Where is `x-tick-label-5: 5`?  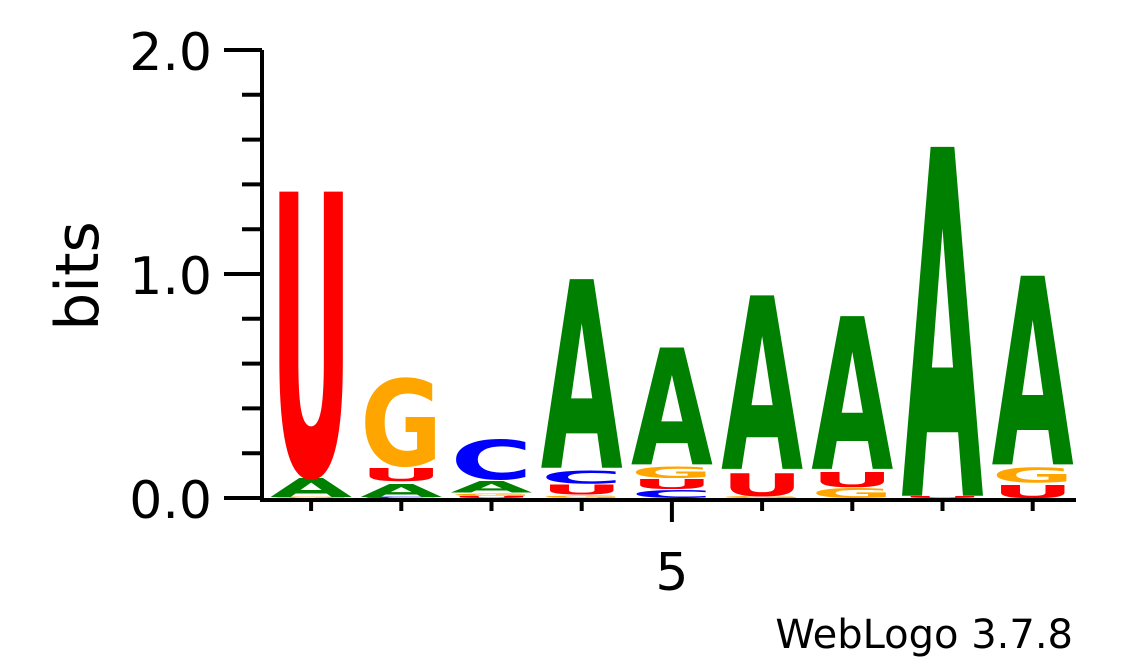
x-tick-label-5: 5 is located at coordinates (671, 573).